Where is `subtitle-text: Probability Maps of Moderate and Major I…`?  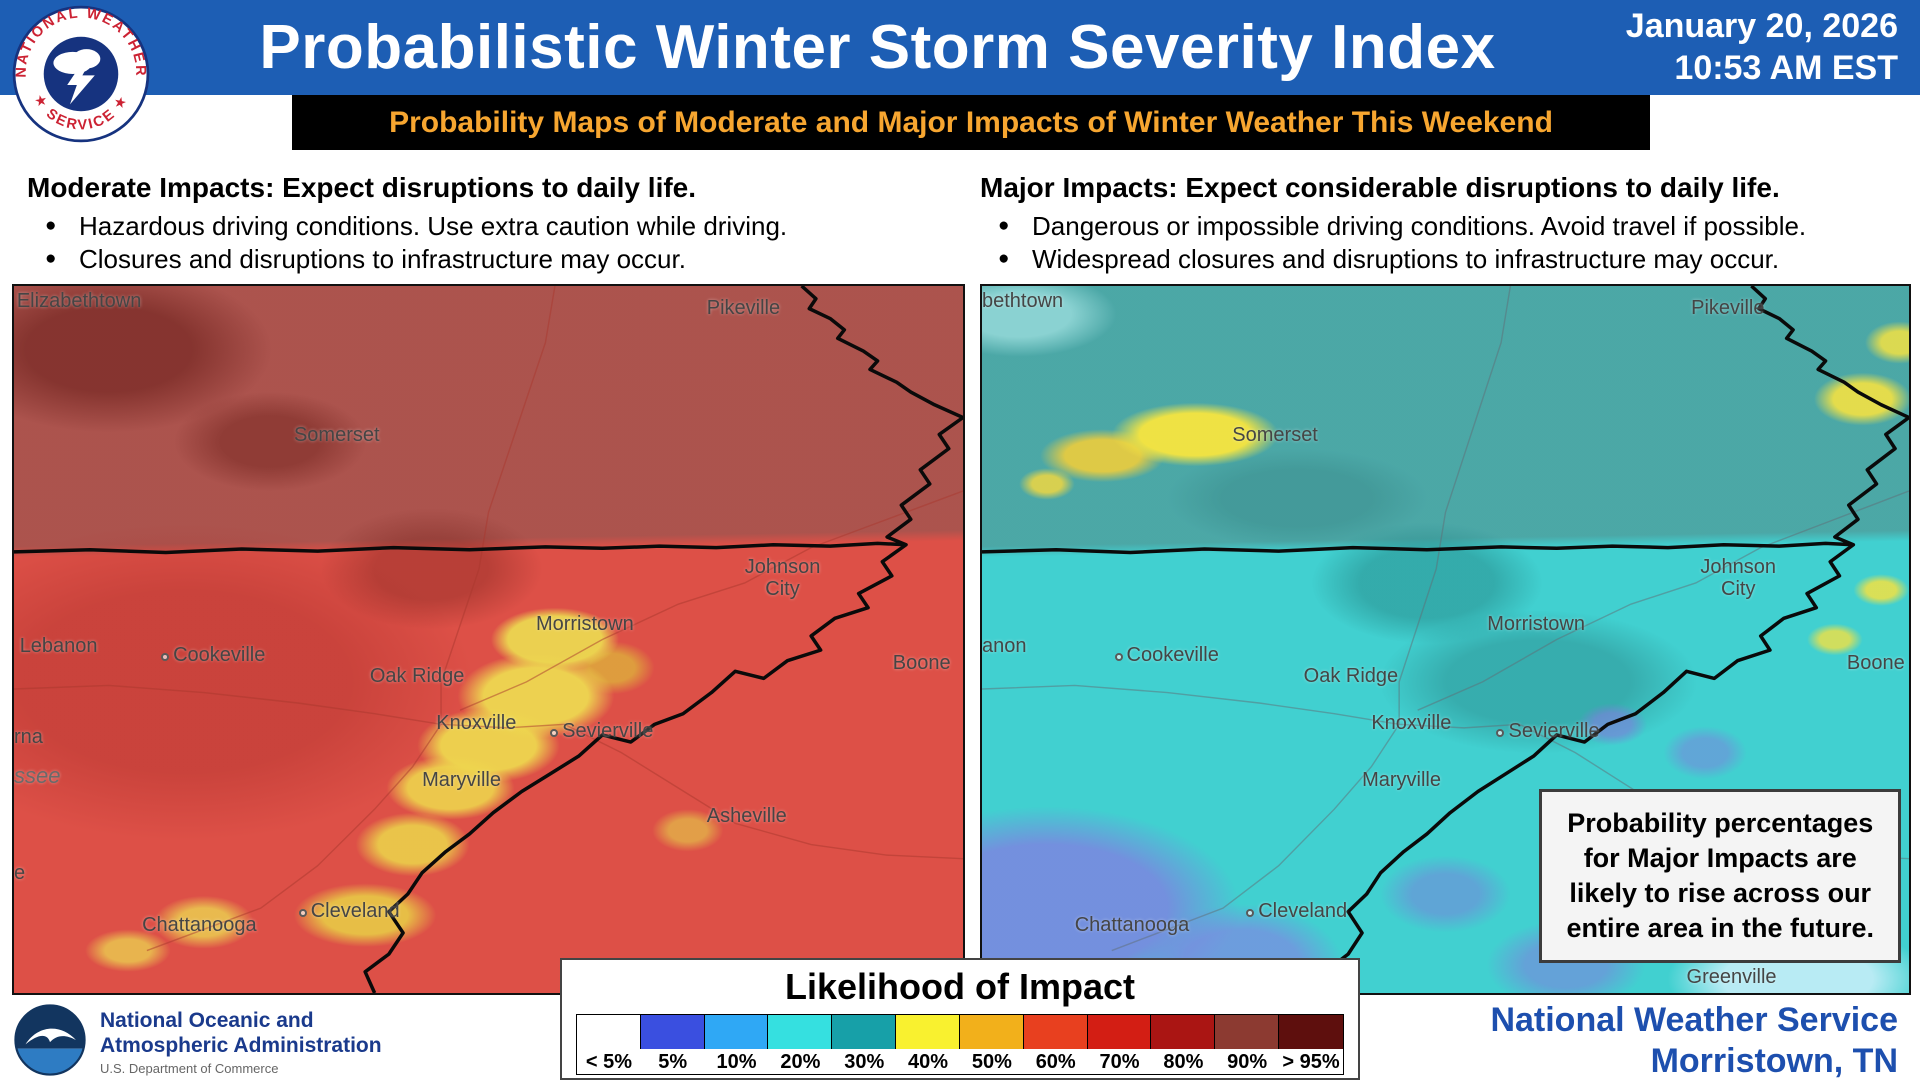 subtitle-text: Probability Maps of Moderate and Major I… is located at coordinates (971, 122).